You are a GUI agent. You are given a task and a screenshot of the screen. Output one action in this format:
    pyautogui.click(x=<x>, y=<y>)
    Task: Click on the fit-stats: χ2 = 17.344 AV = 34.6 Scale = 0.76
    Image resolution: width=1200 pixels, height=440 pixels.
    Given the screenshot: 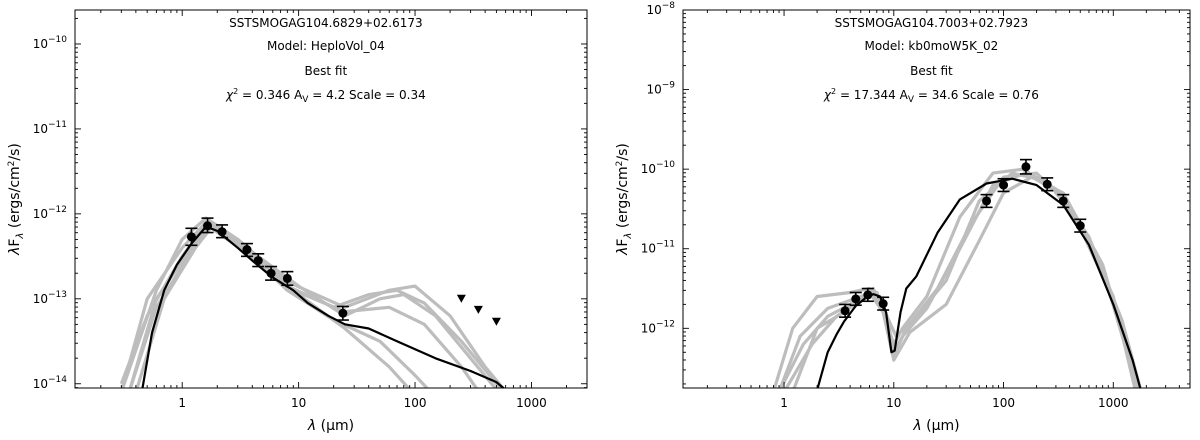 What is the action you would take?
    pyautogui.click(x=931, y=96)
    